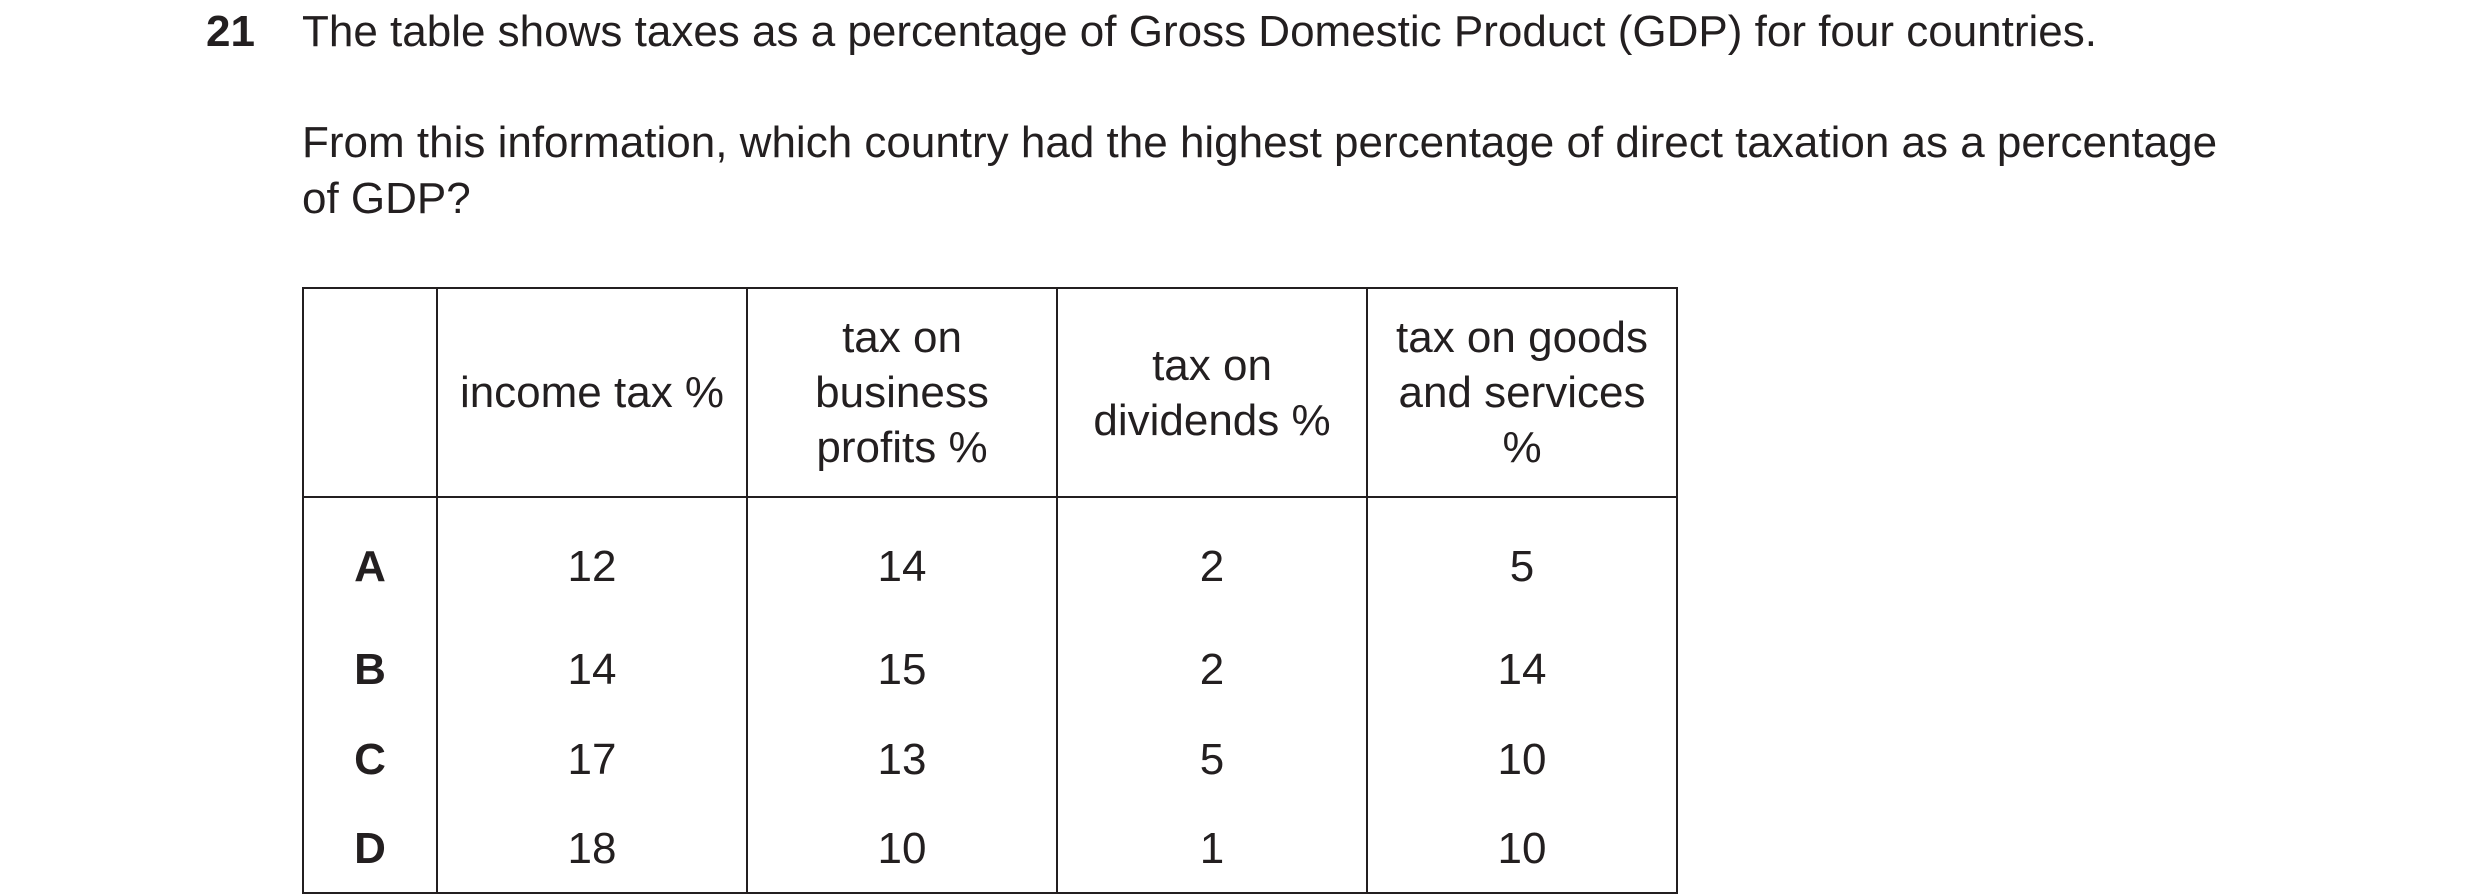 The width and height of the screenshot is (2480, 896). I want to click on dividends-cell: 5, so click(1212, 759).